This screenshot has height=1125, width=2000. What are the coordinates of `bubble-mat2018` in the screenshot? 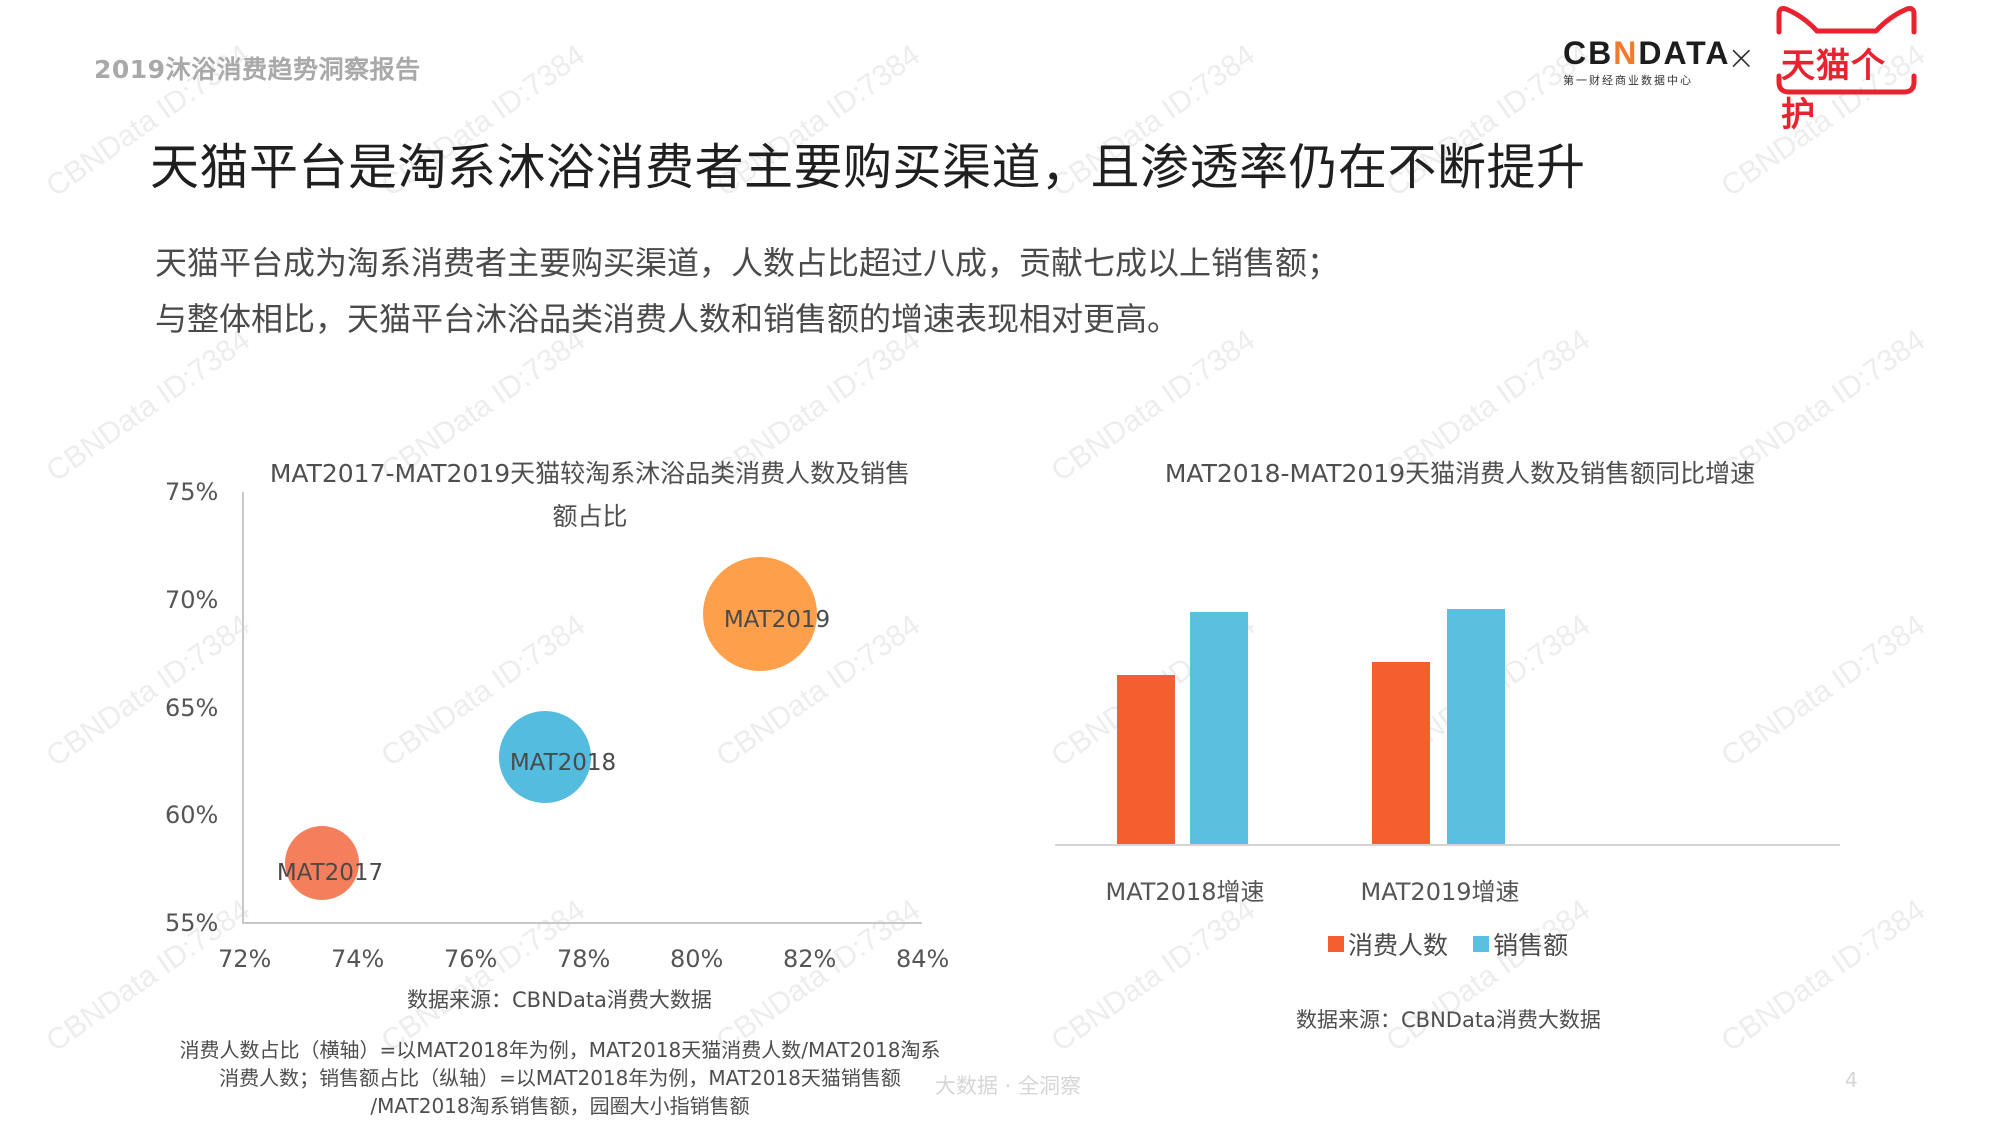 It's located at (545, 757).